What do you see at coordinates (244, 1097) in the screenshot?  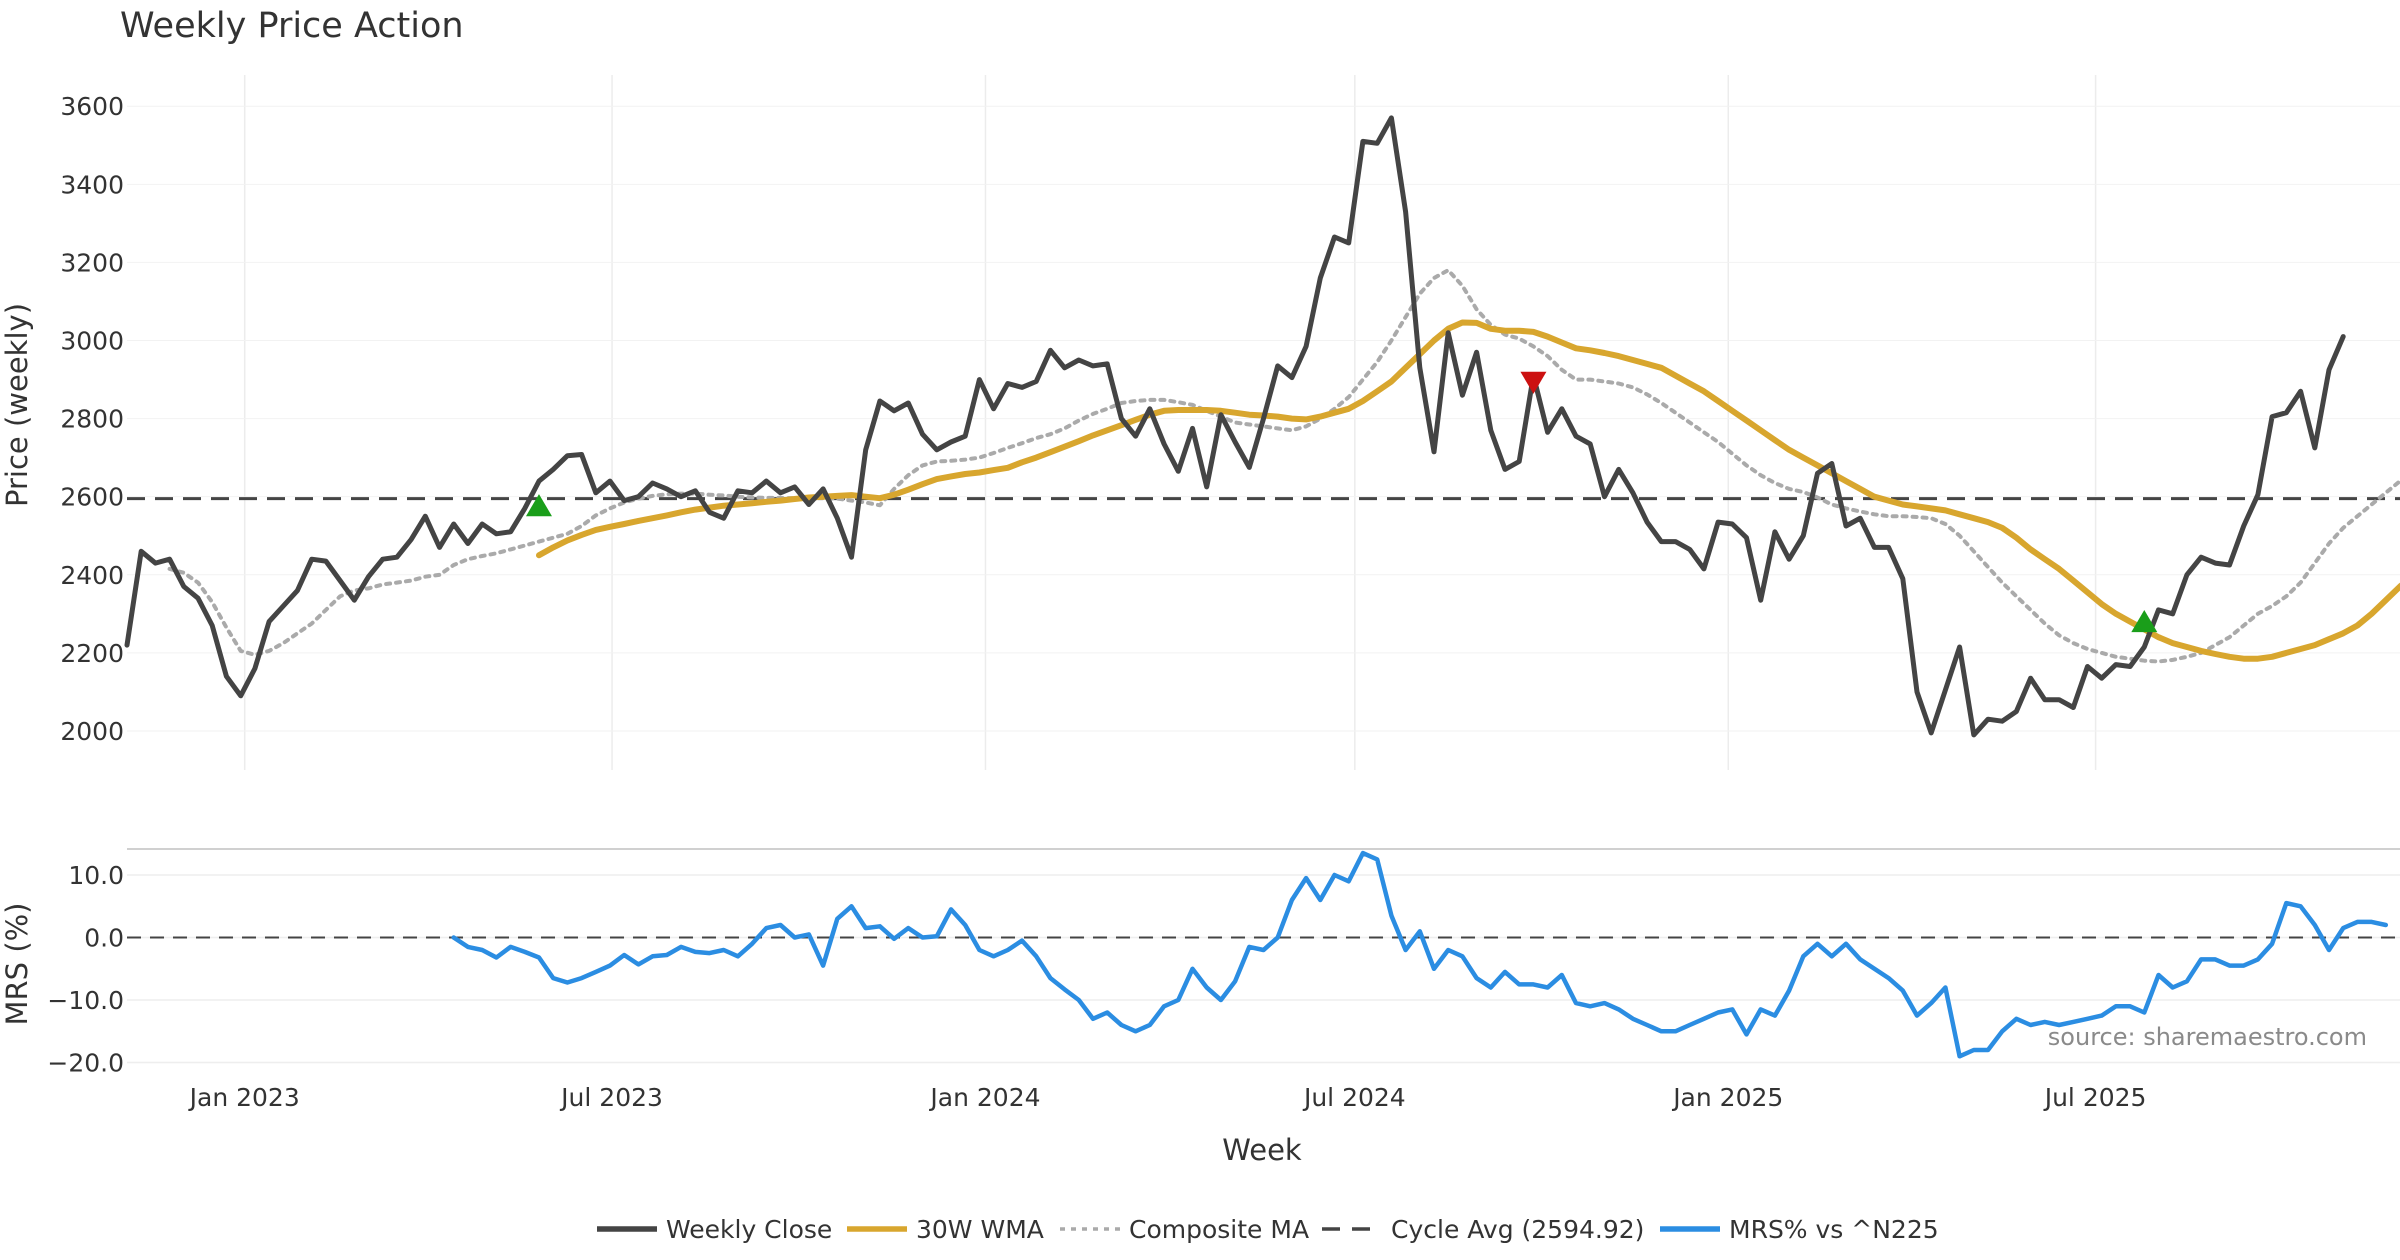 I see `x-tick-label: Jan 2023` at bounding box center [244, 1097].